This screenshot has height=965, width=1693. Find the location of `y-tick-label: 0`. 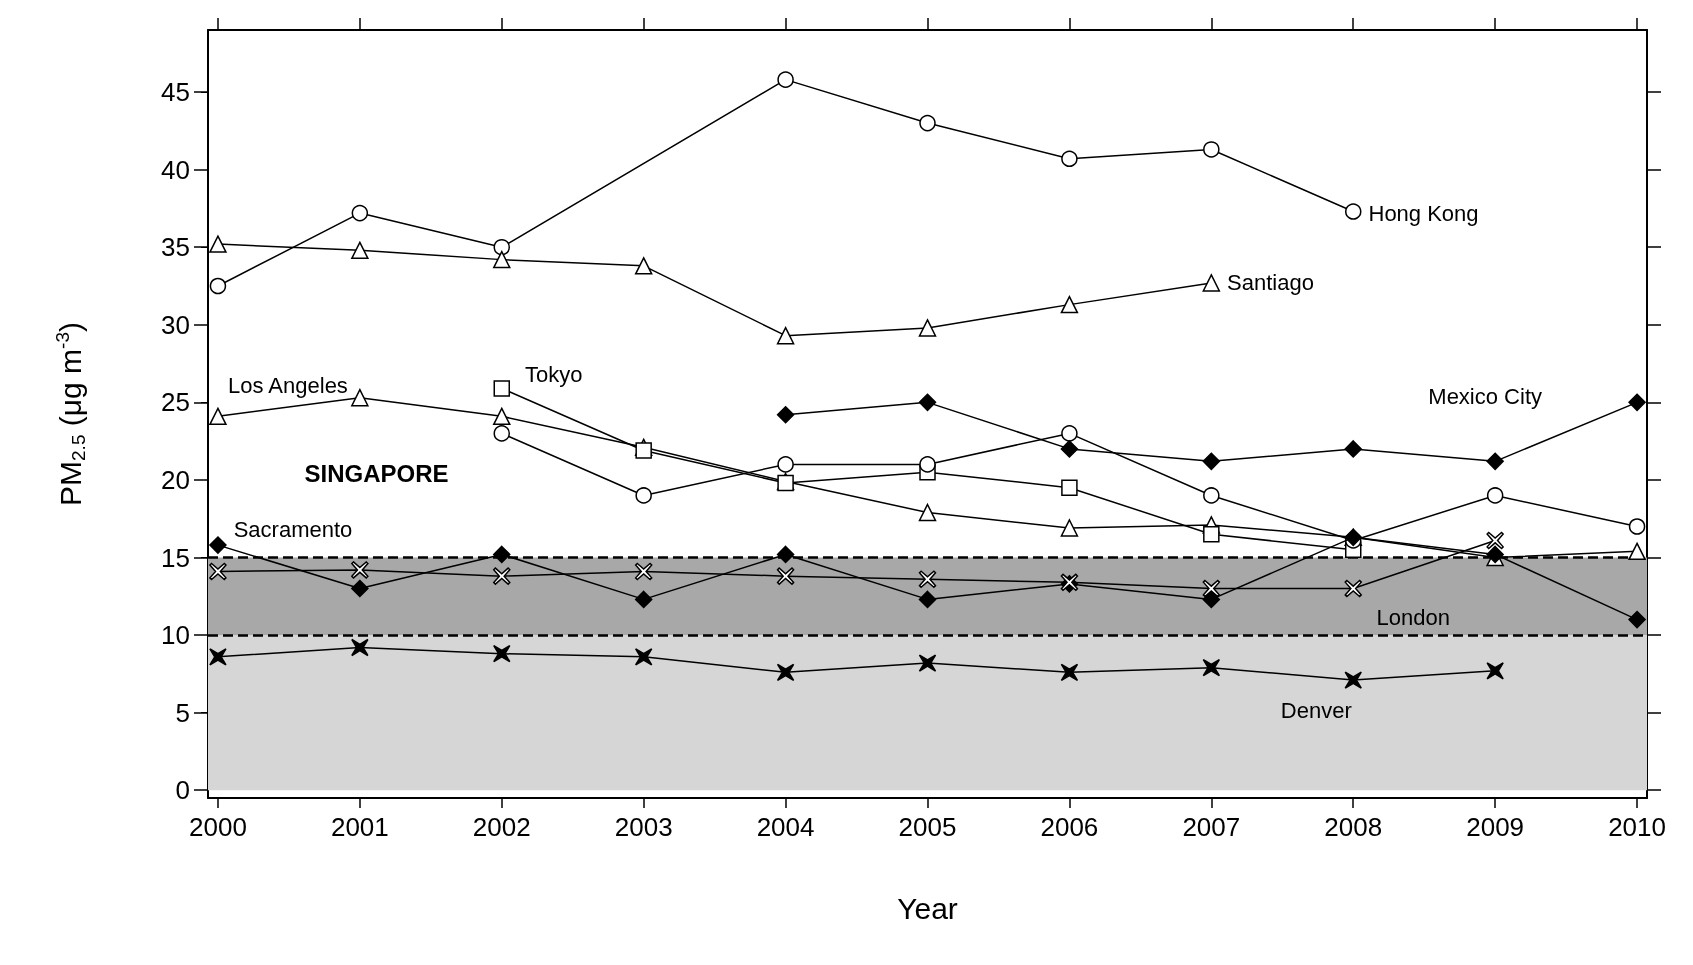

y-tick-label: 0 is located at coordinates (182, 790).